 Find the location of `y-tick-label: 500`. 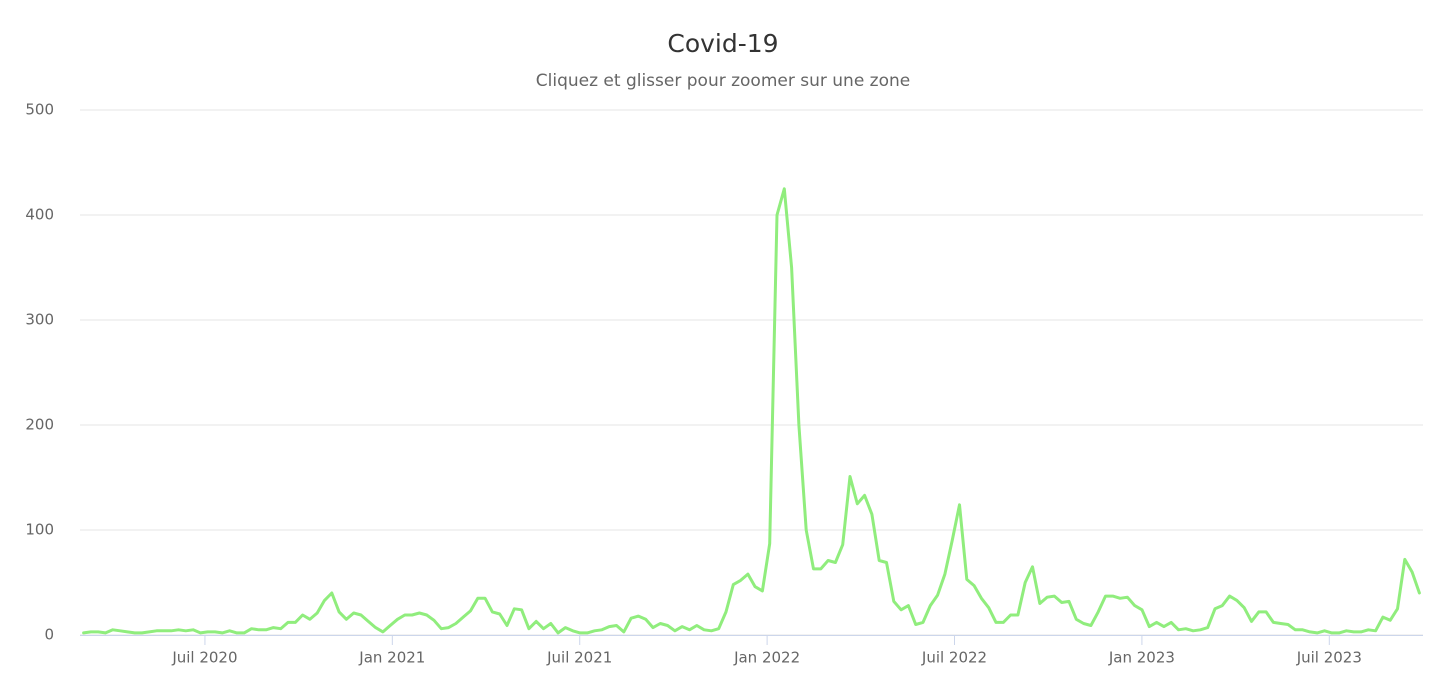

y-tick-label: 500 is located at coordinates (39, 110).